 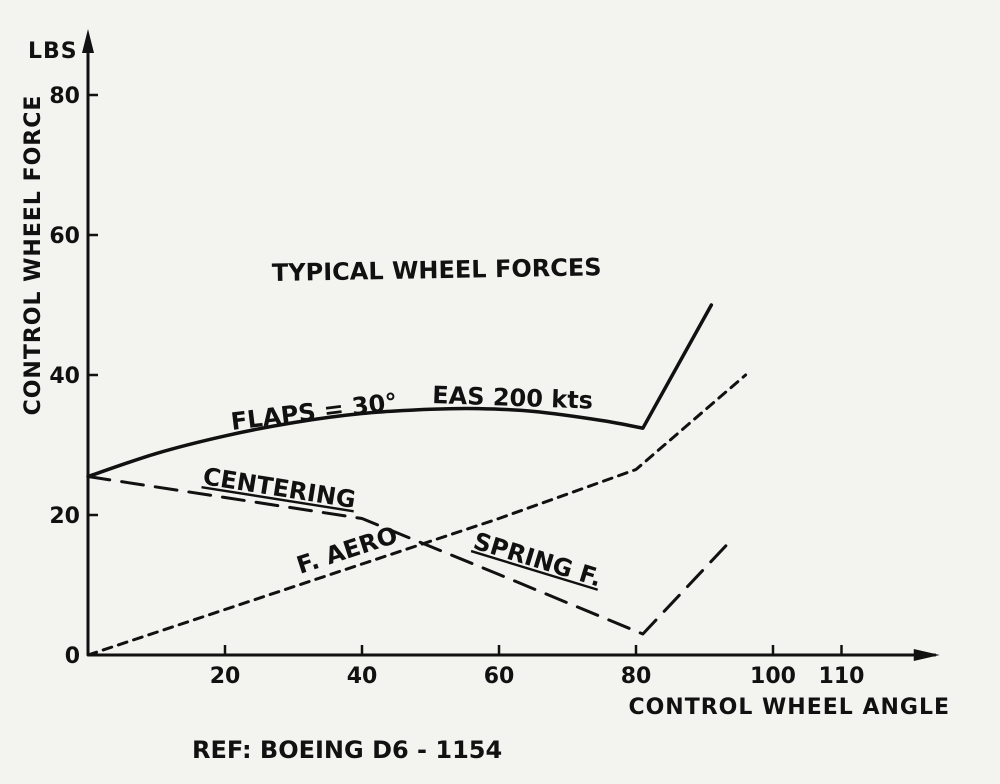 What do you see at coordinates (773, 676) in the screenshot?
I see `x-tick-label: 100` at bounding box center [773, 676].